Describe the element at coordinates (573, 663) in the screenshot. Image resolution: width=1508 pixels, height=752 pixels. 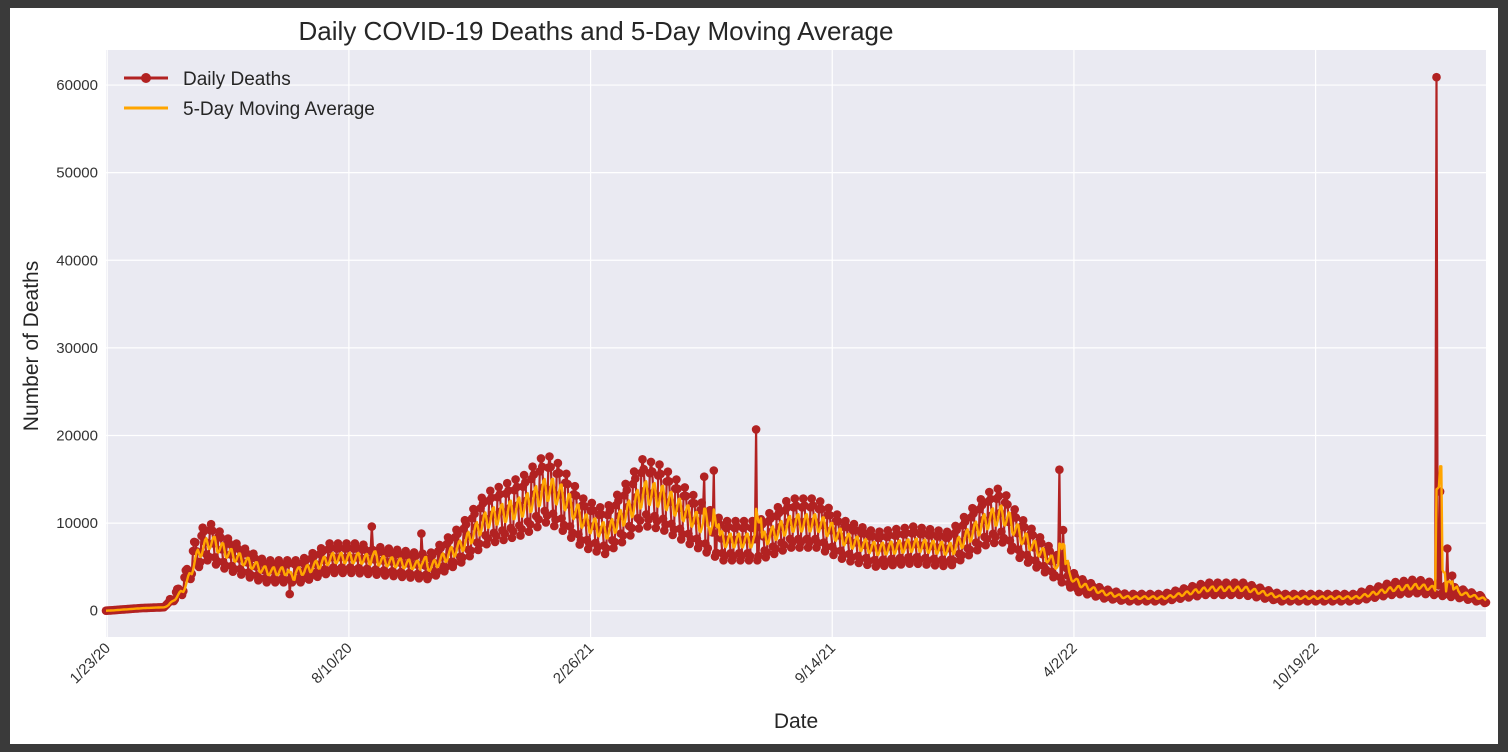
I see `x-tick-label: 2/26/21` at that location.